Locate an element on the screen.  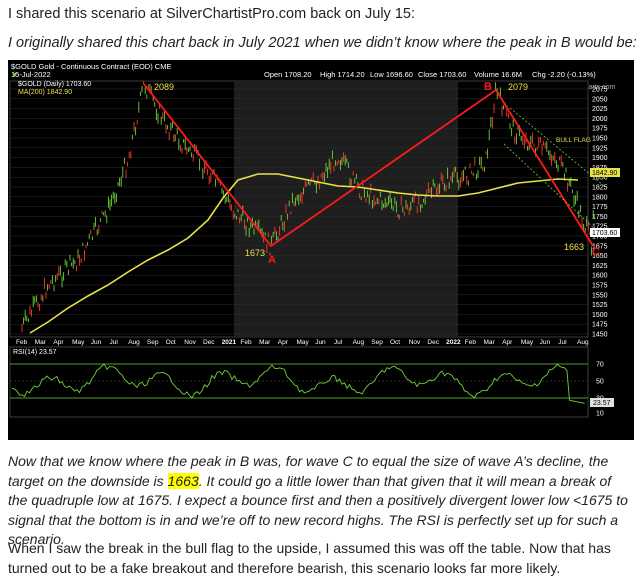
price-tick-label: 1675 is located at coordinates (600, 246).